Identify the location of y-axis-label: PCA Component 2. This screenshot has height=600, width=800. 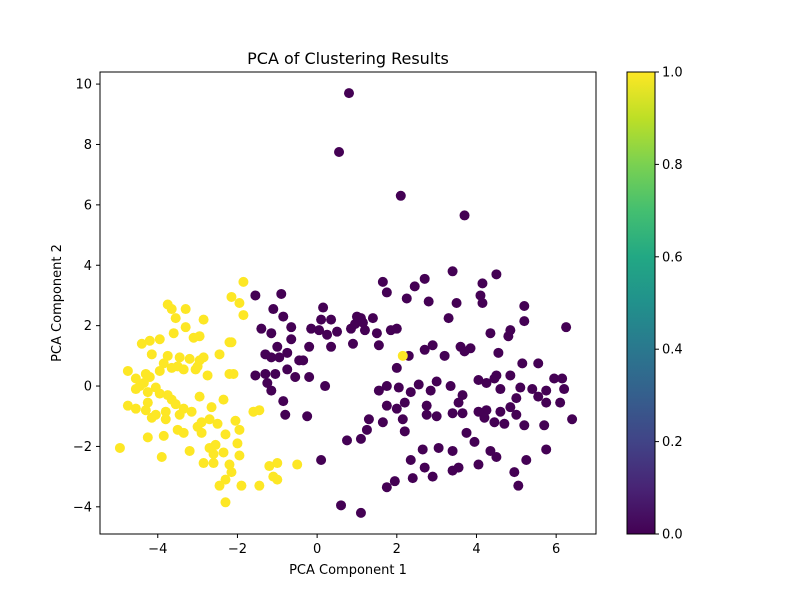
(57, 303).